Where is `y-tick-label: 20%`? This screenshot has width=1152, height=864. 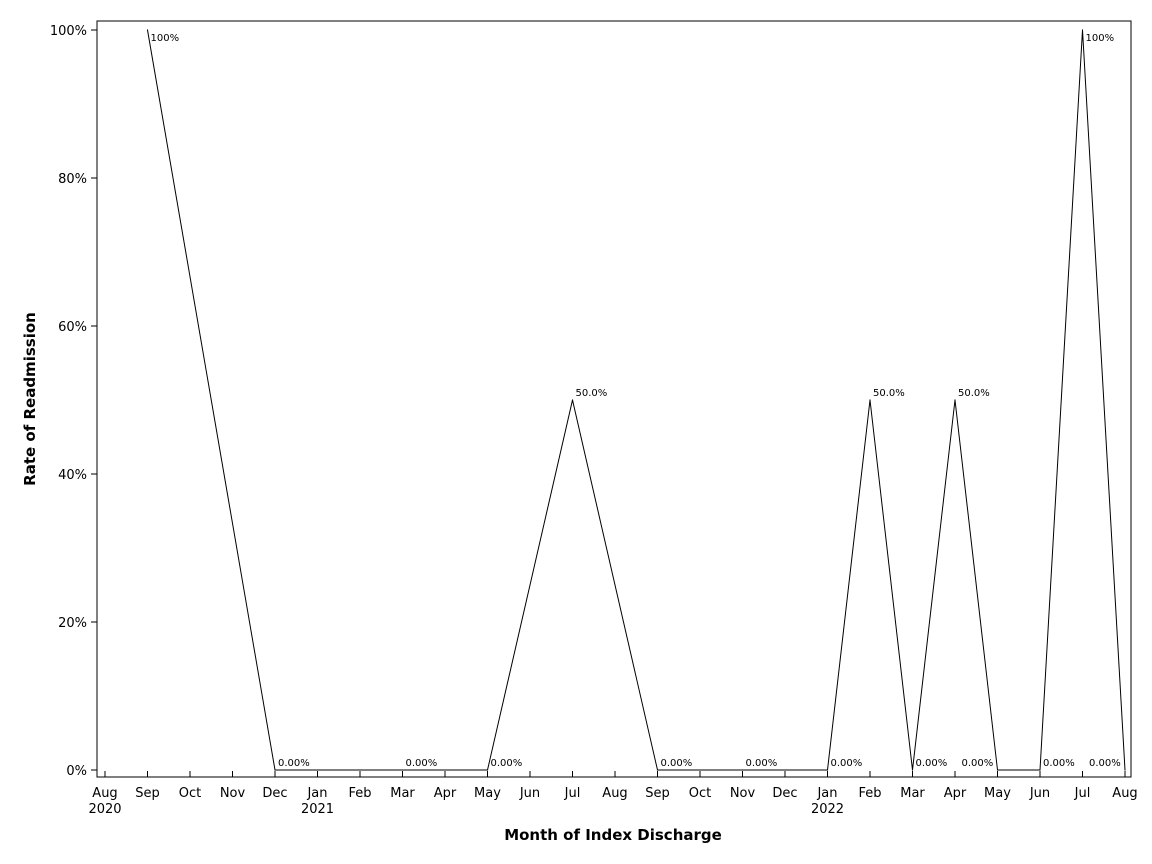
y-tick-label: 20% is located at coordinates (72, 623).